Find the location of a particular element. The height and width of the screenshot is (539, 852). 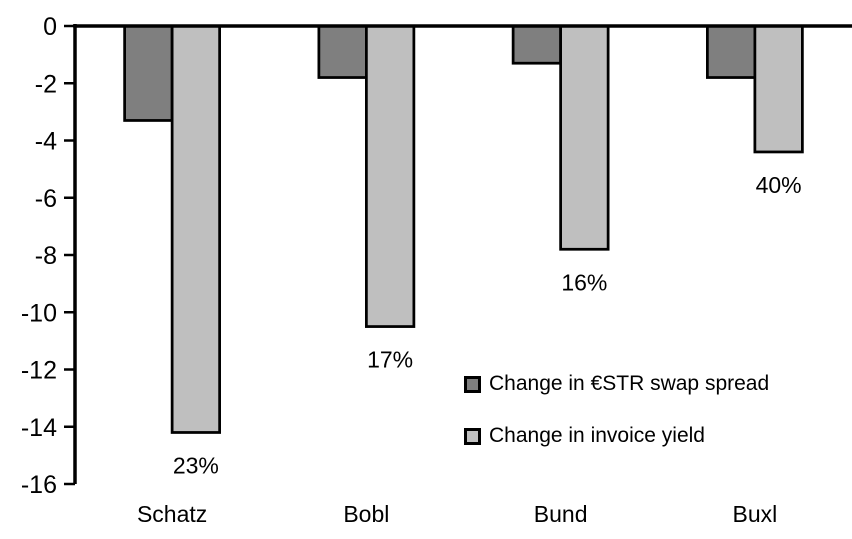

legend-label-swap-spread: Change in €STR swap spread is located at coordinates (629, 383).